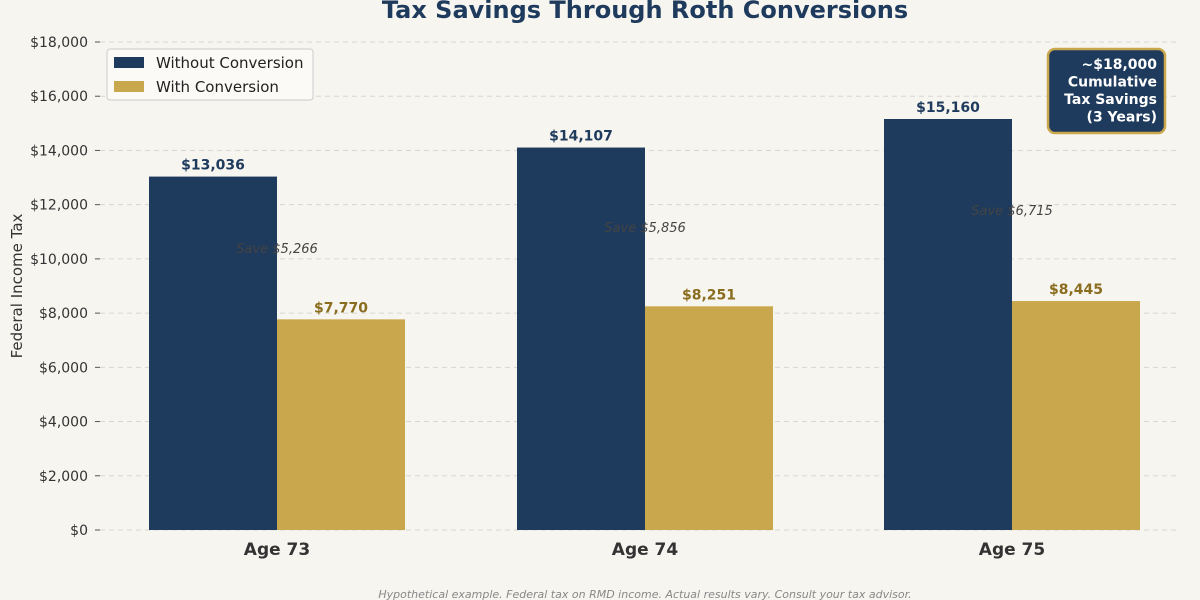 Image resolution: width=1200 pixels, height=600 pixels. What do you see at coordinates (59, 151) in the screenshot?
I see `y-tick-label: $14,000` at bounding box center [59, 151].